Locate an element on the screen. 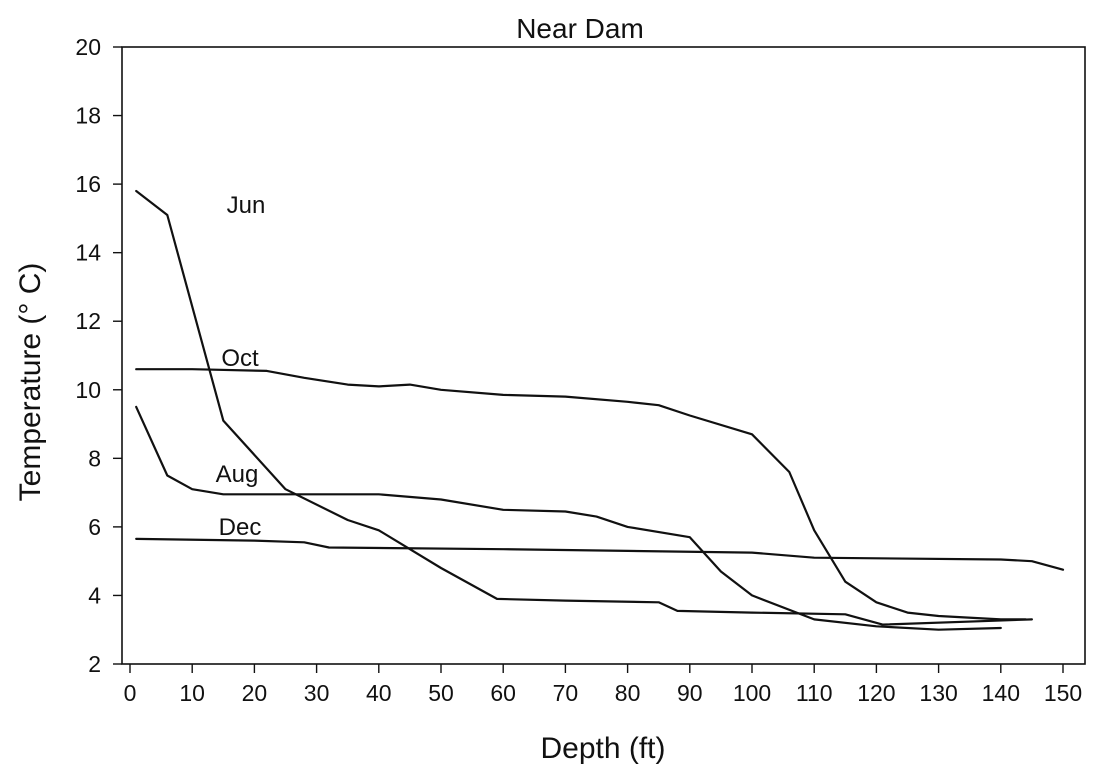  x-tick-label: 40 is located at coordinates (379, 693).